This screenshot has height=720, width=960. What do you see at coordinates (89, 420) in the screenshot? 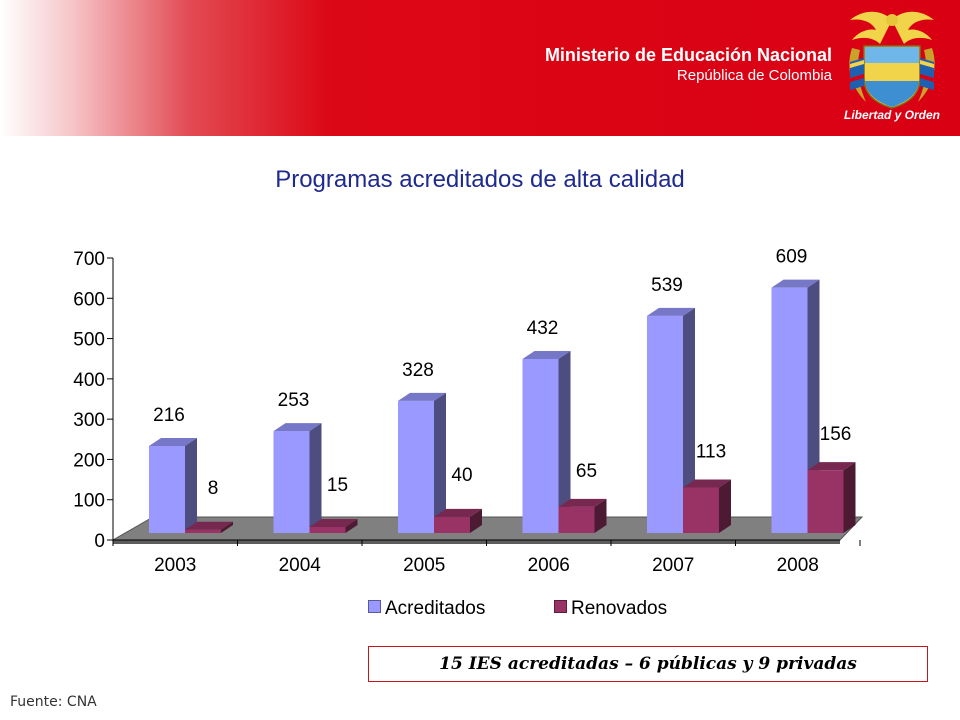
I see `y-tick-label: 300` at bounding box center [89, 420].